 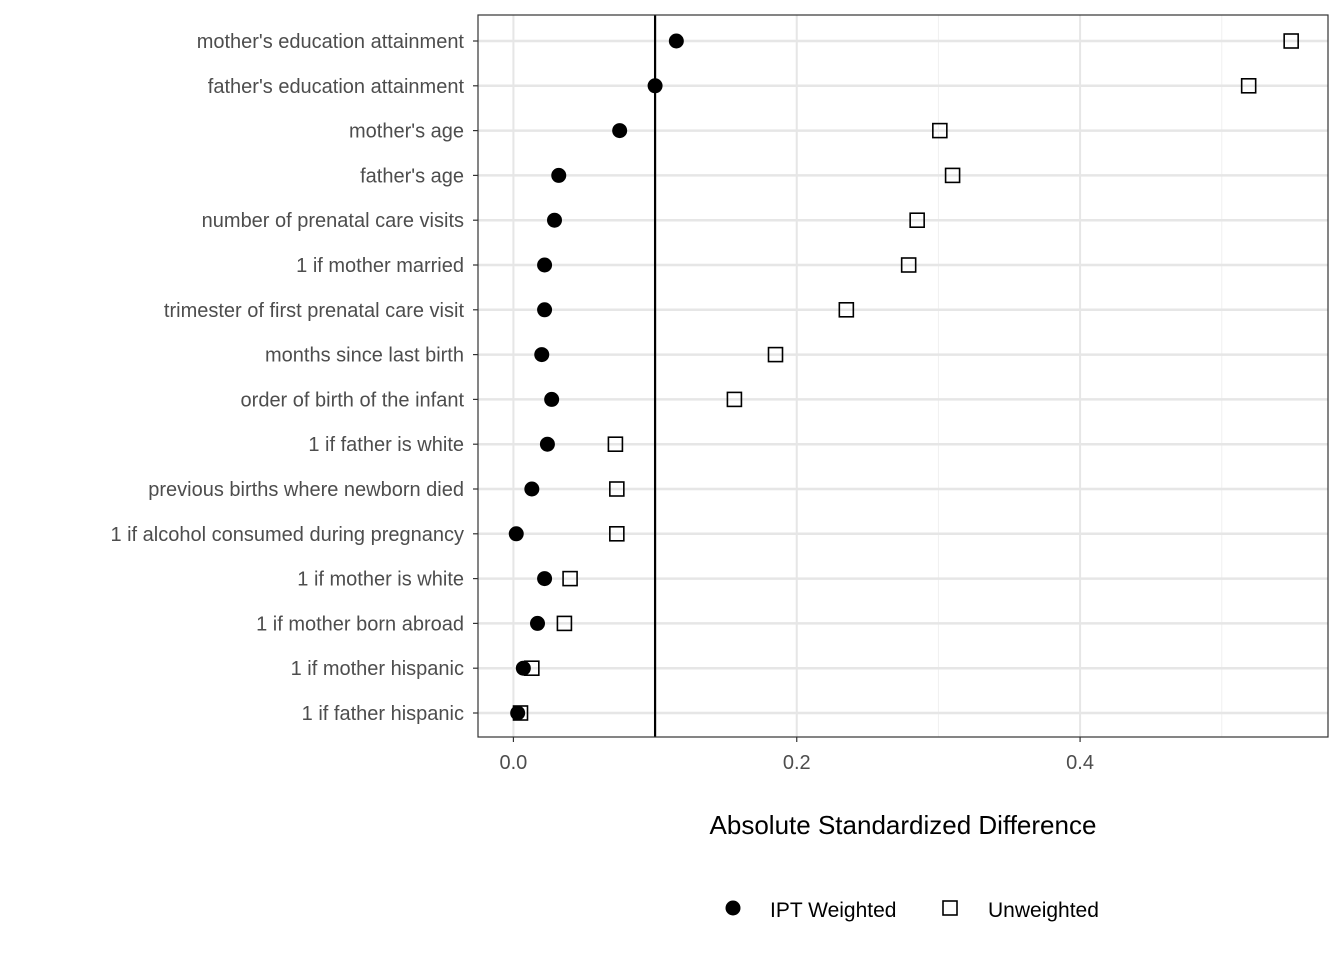 I want to click on legend-label-unweighted: Unweighted, so click(x=1043, y=910).